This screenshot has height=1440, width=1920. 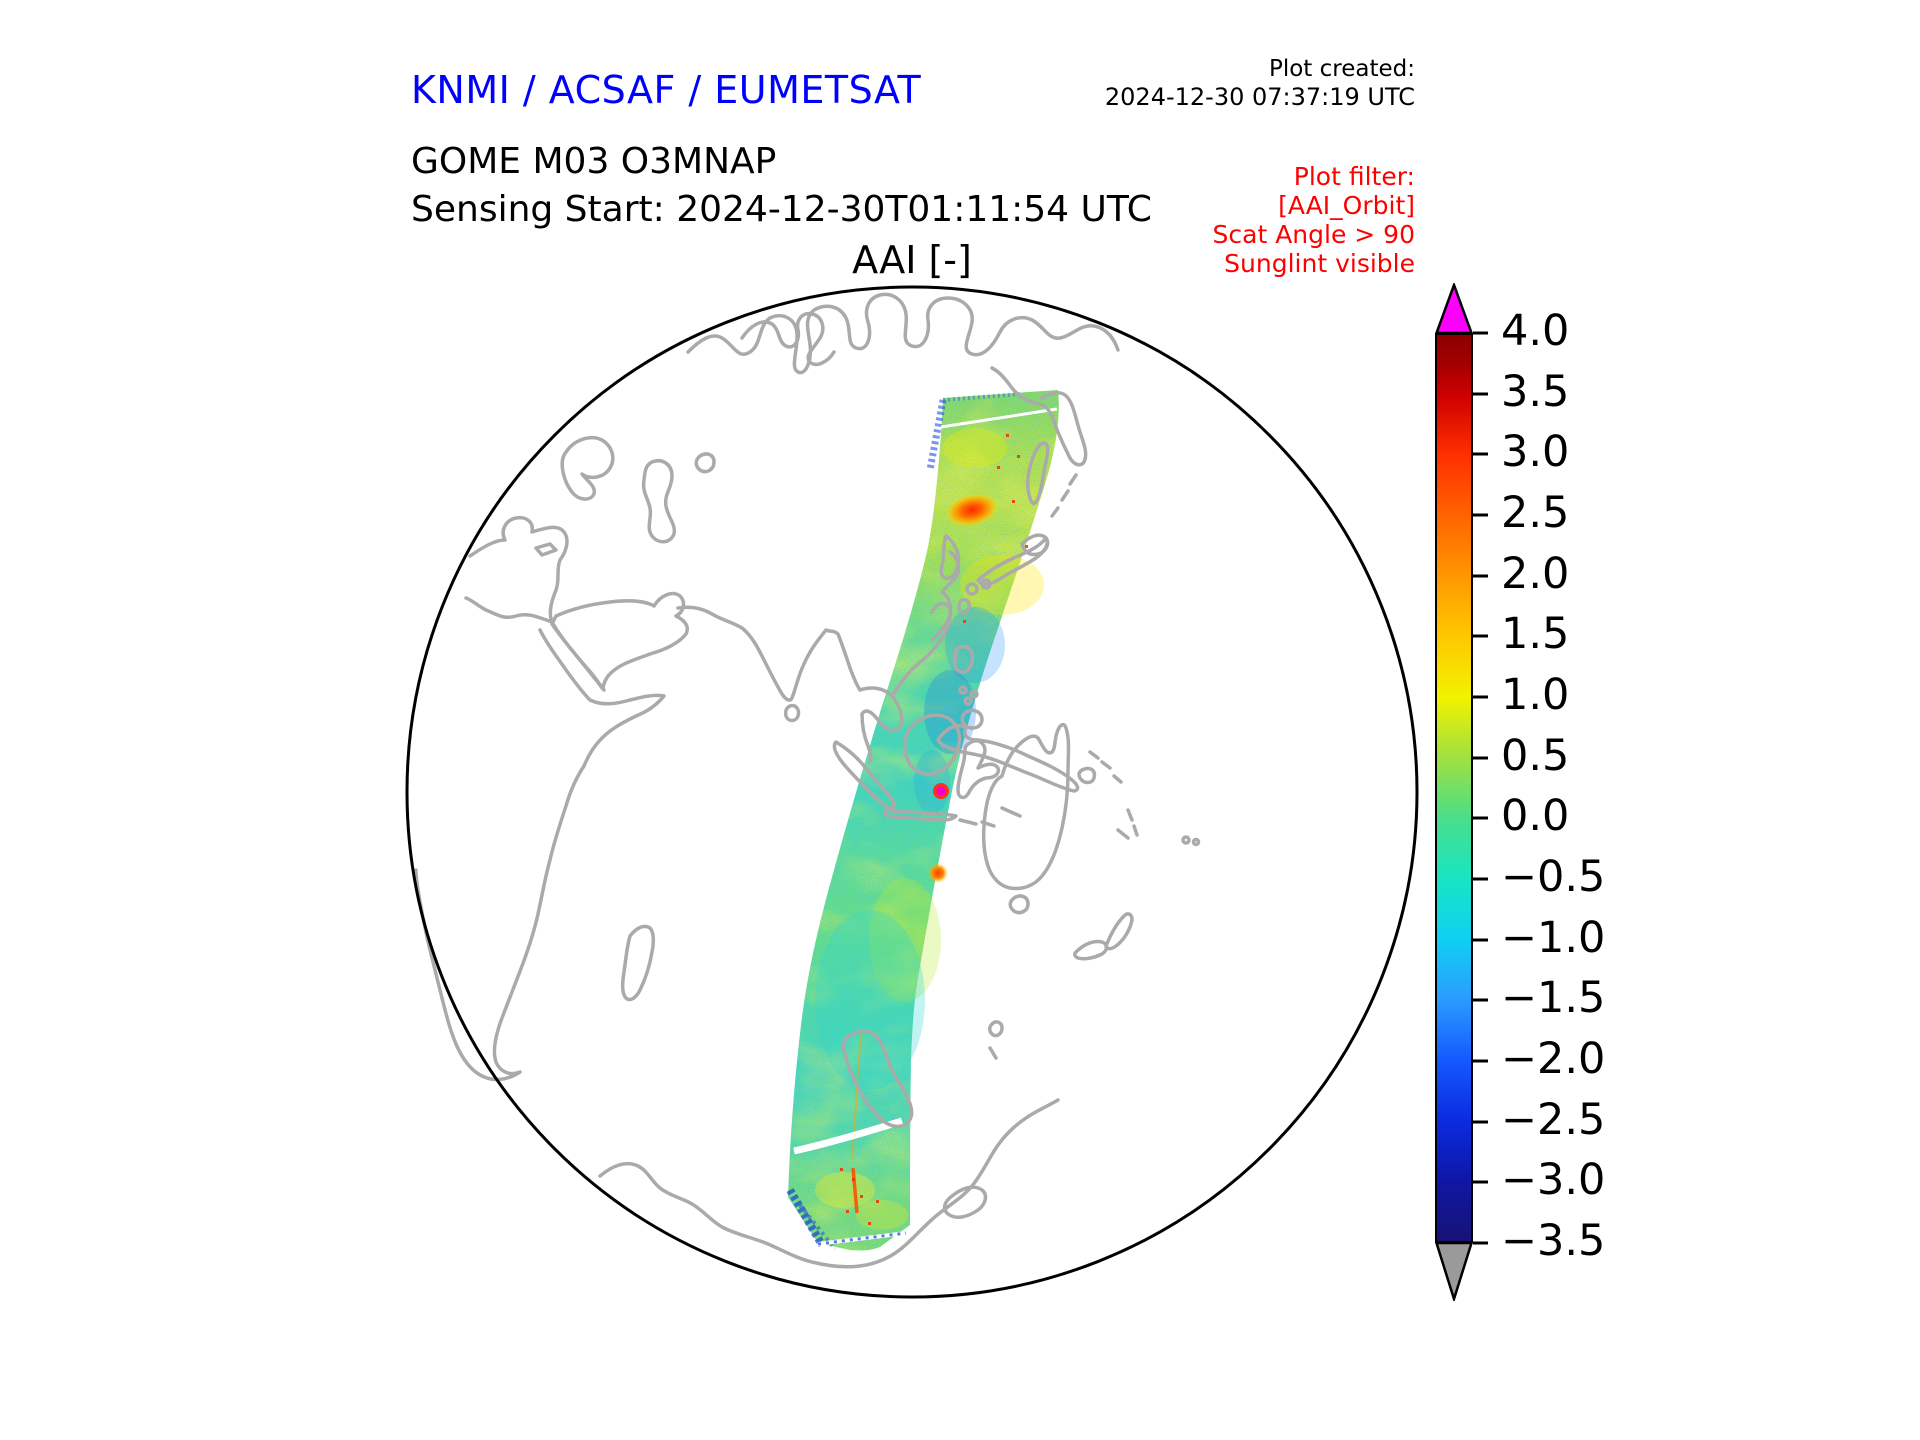 What do you see at coordinates (1535, 695) in the screenshot?
I see `colorbar-tick-label: 1.0` at bounding box center [1535, 695].